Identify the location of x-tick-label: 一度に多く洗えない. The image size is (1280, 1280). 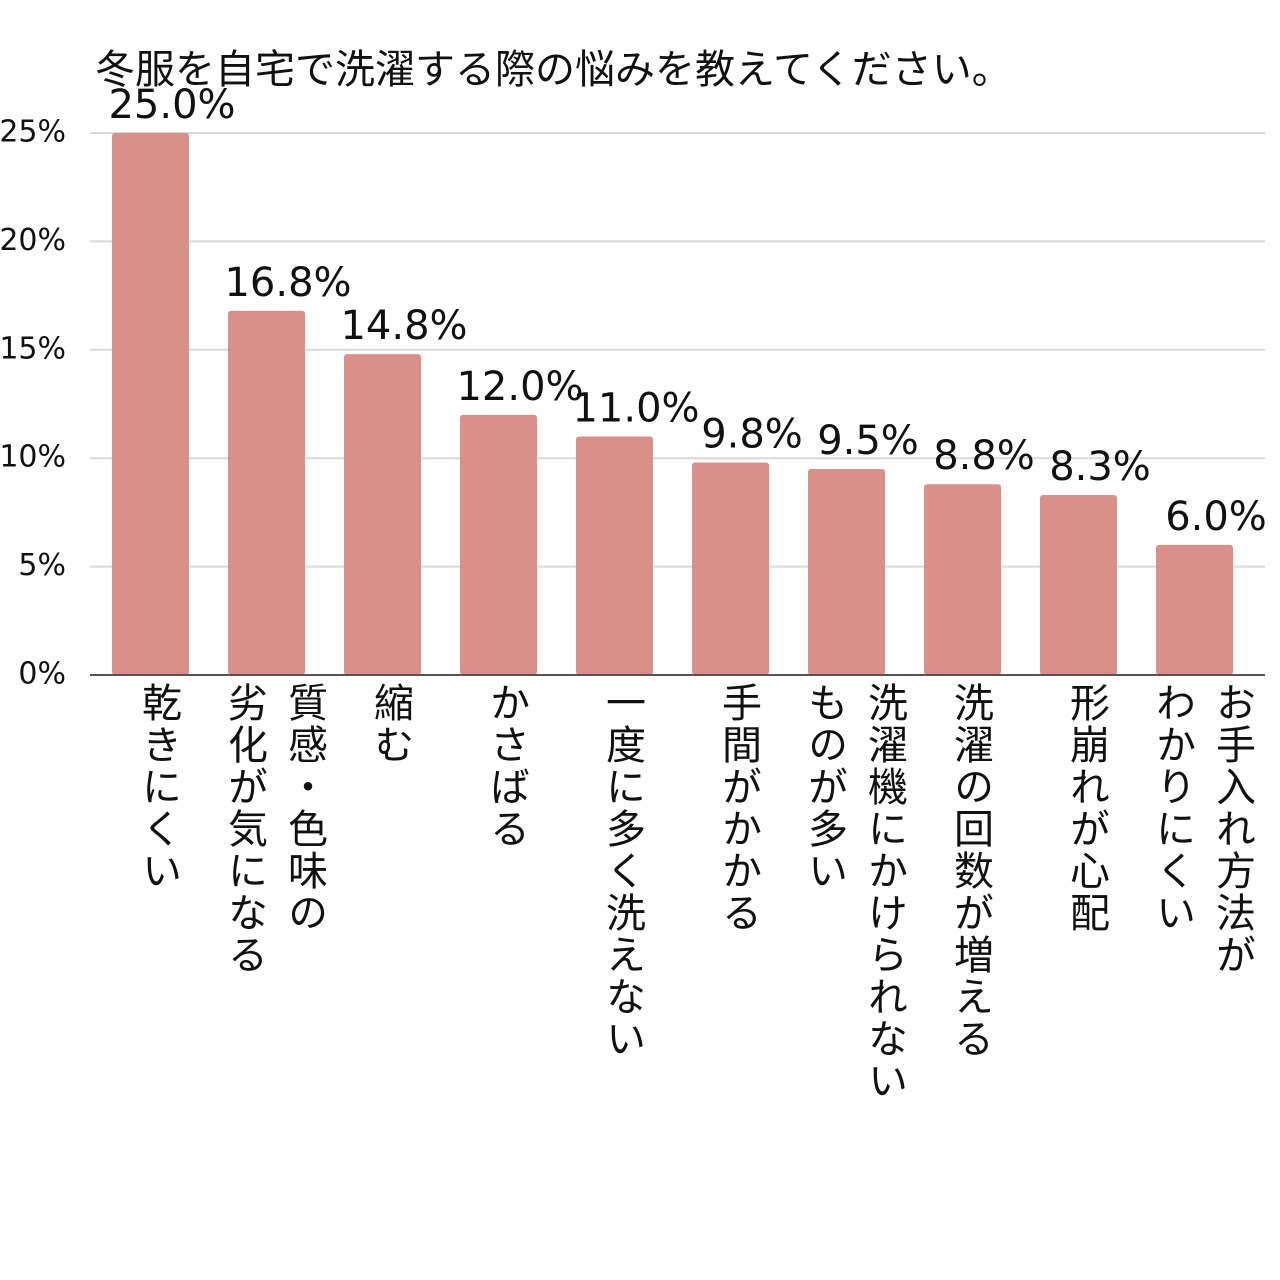
(622, 871).